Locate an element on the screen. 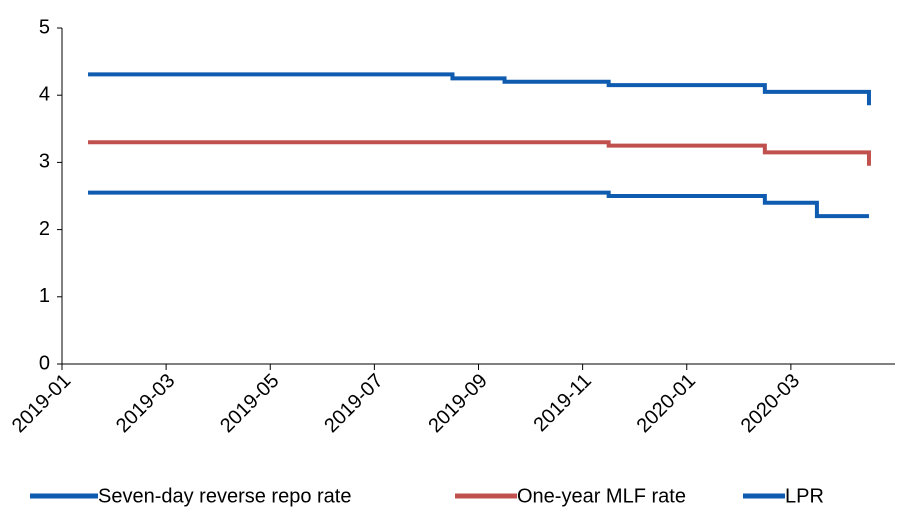  legend-label: Seven-day reverse repo rate is located at coordinates (224, 496).